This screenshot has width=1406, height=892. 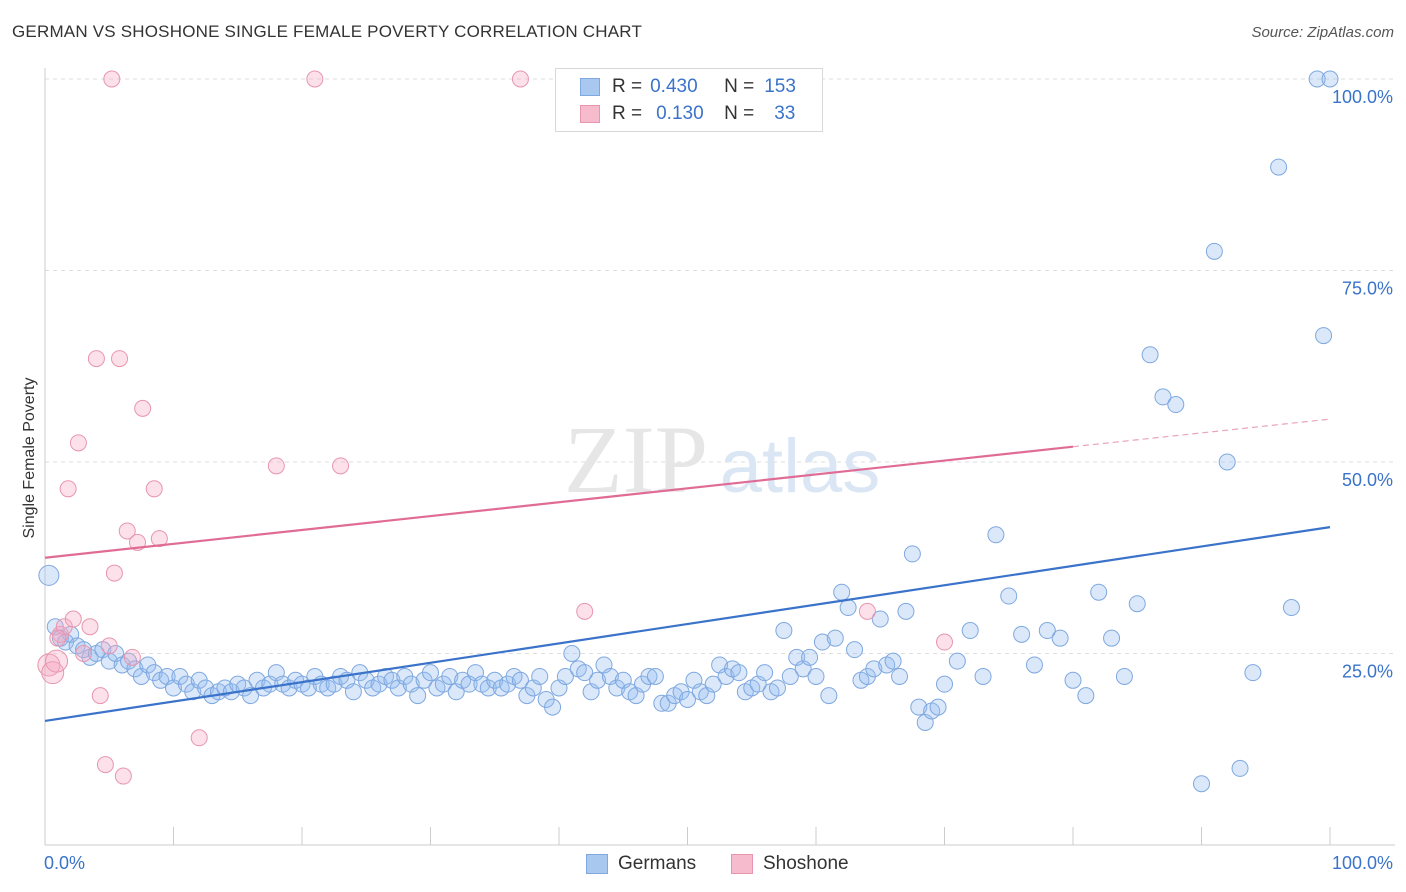 What do you see at coordinates (806, 863) in the screenshot?
I see `shoshone-legend-label: Shoshone` at bounding box center [806, 863].